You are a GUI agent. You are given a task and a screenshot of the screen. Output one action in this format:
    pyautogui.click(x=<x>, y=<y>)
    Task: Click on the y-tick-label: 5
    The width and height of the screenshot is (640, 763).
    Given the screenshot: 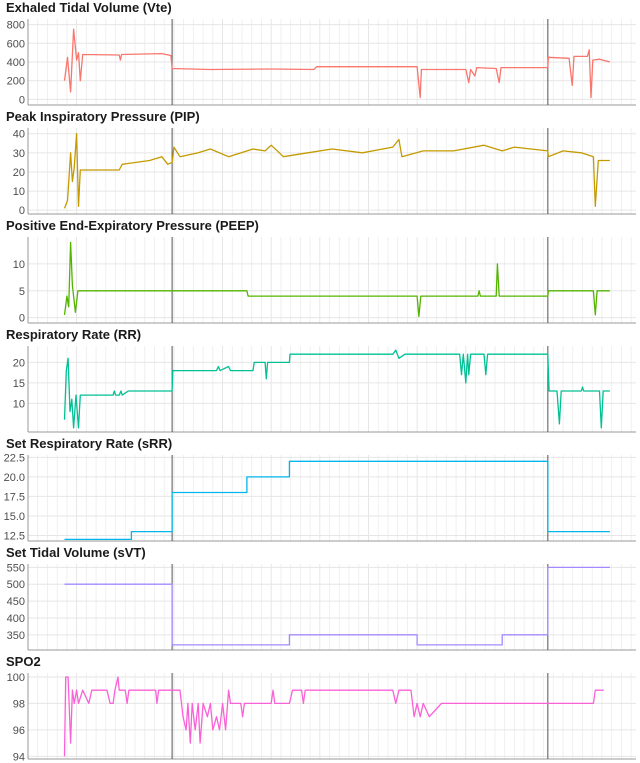 What is the action you would take?
    pyautogui.click(x=22, y=292)
    